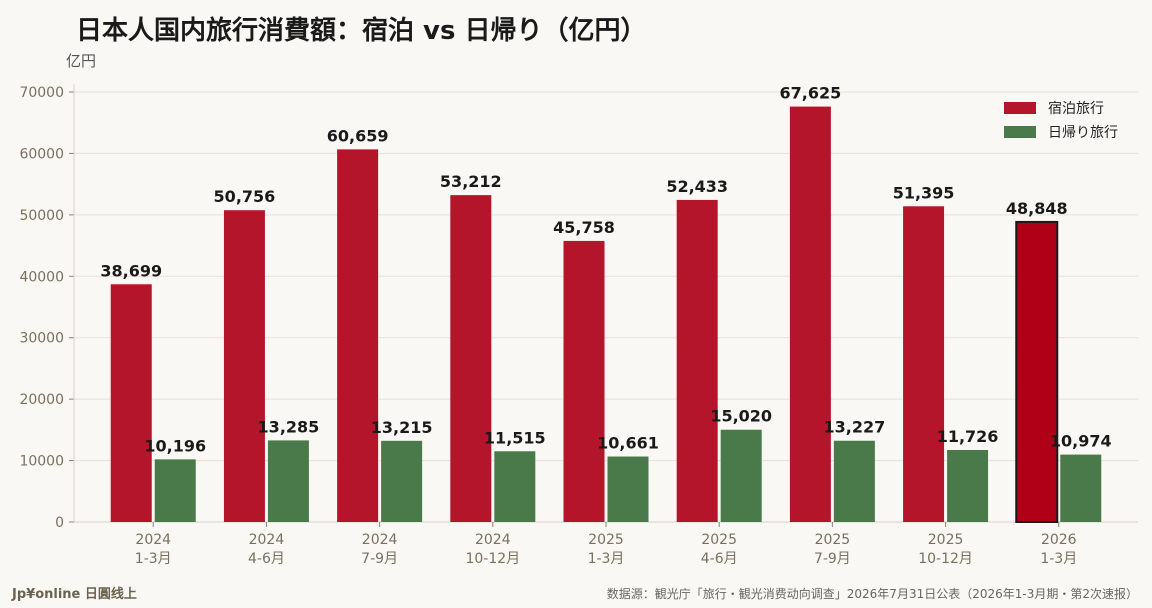 Image resolution: width=1152 pixels, height=608 pixels. Describe the element at coordinates (741, 416) in the screenshot. I see `data-label-daytrip: 15,020` at that location.